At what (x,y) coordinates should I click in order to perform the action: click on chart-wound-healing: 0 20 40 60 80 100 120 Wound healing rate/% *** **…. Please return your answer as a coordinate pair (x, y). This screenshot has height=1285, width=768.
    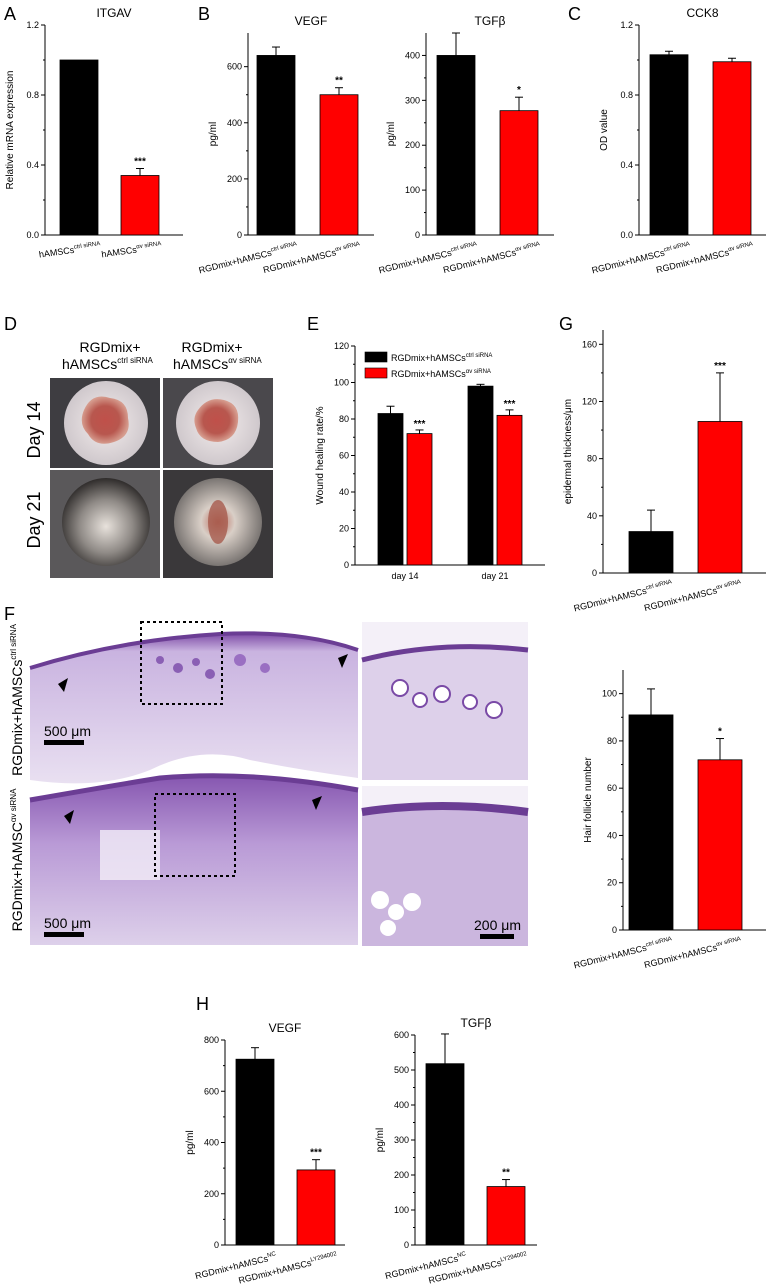
    Looking at the image, I should click on (430, 461).